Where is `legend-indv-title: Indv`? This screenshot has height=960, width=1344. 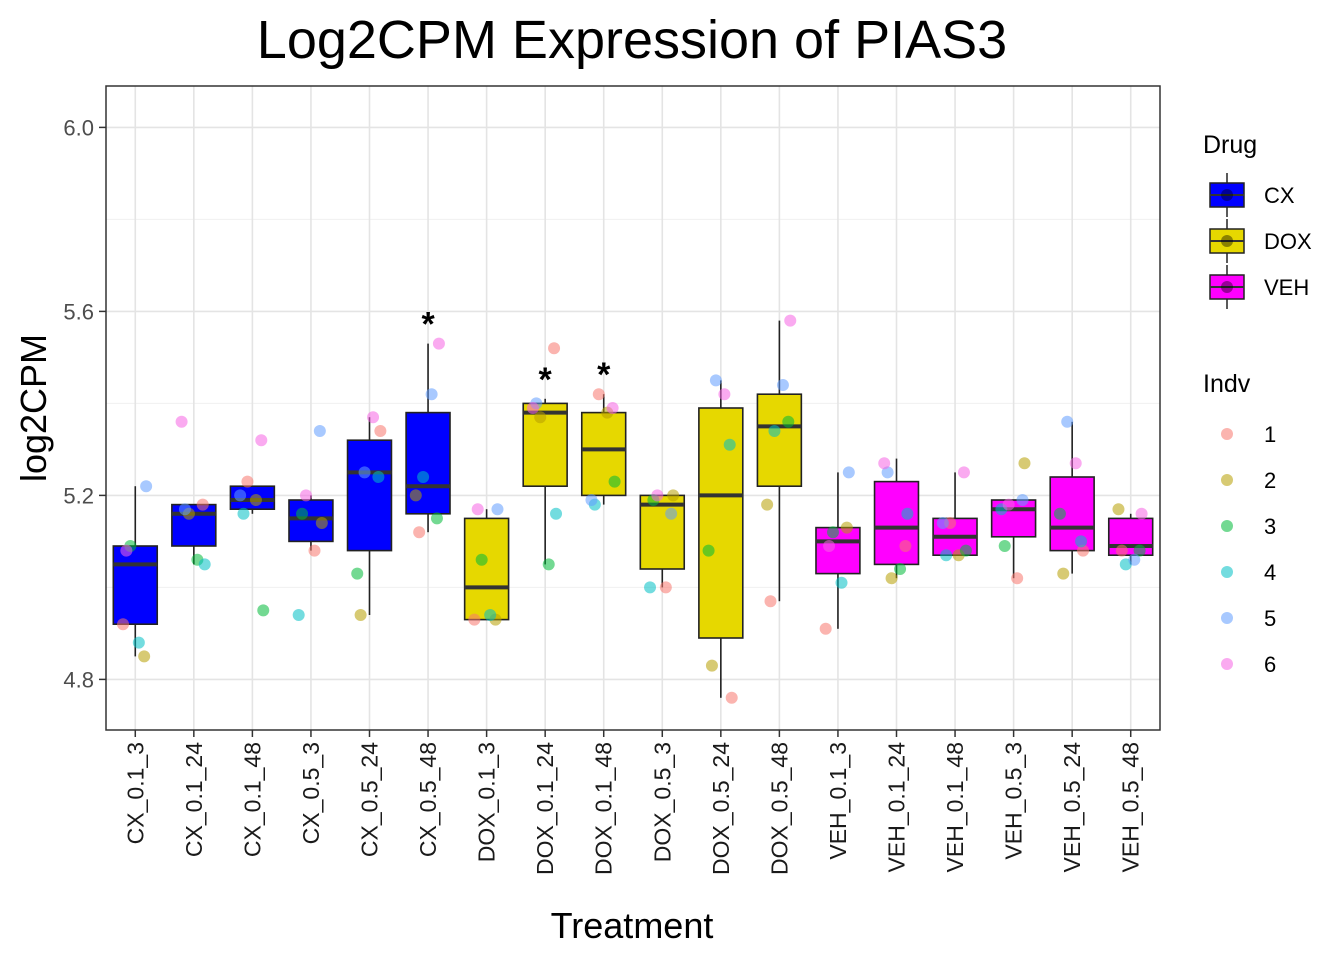
legend-indv-title: Indv is located at coordinates (1227, 384).